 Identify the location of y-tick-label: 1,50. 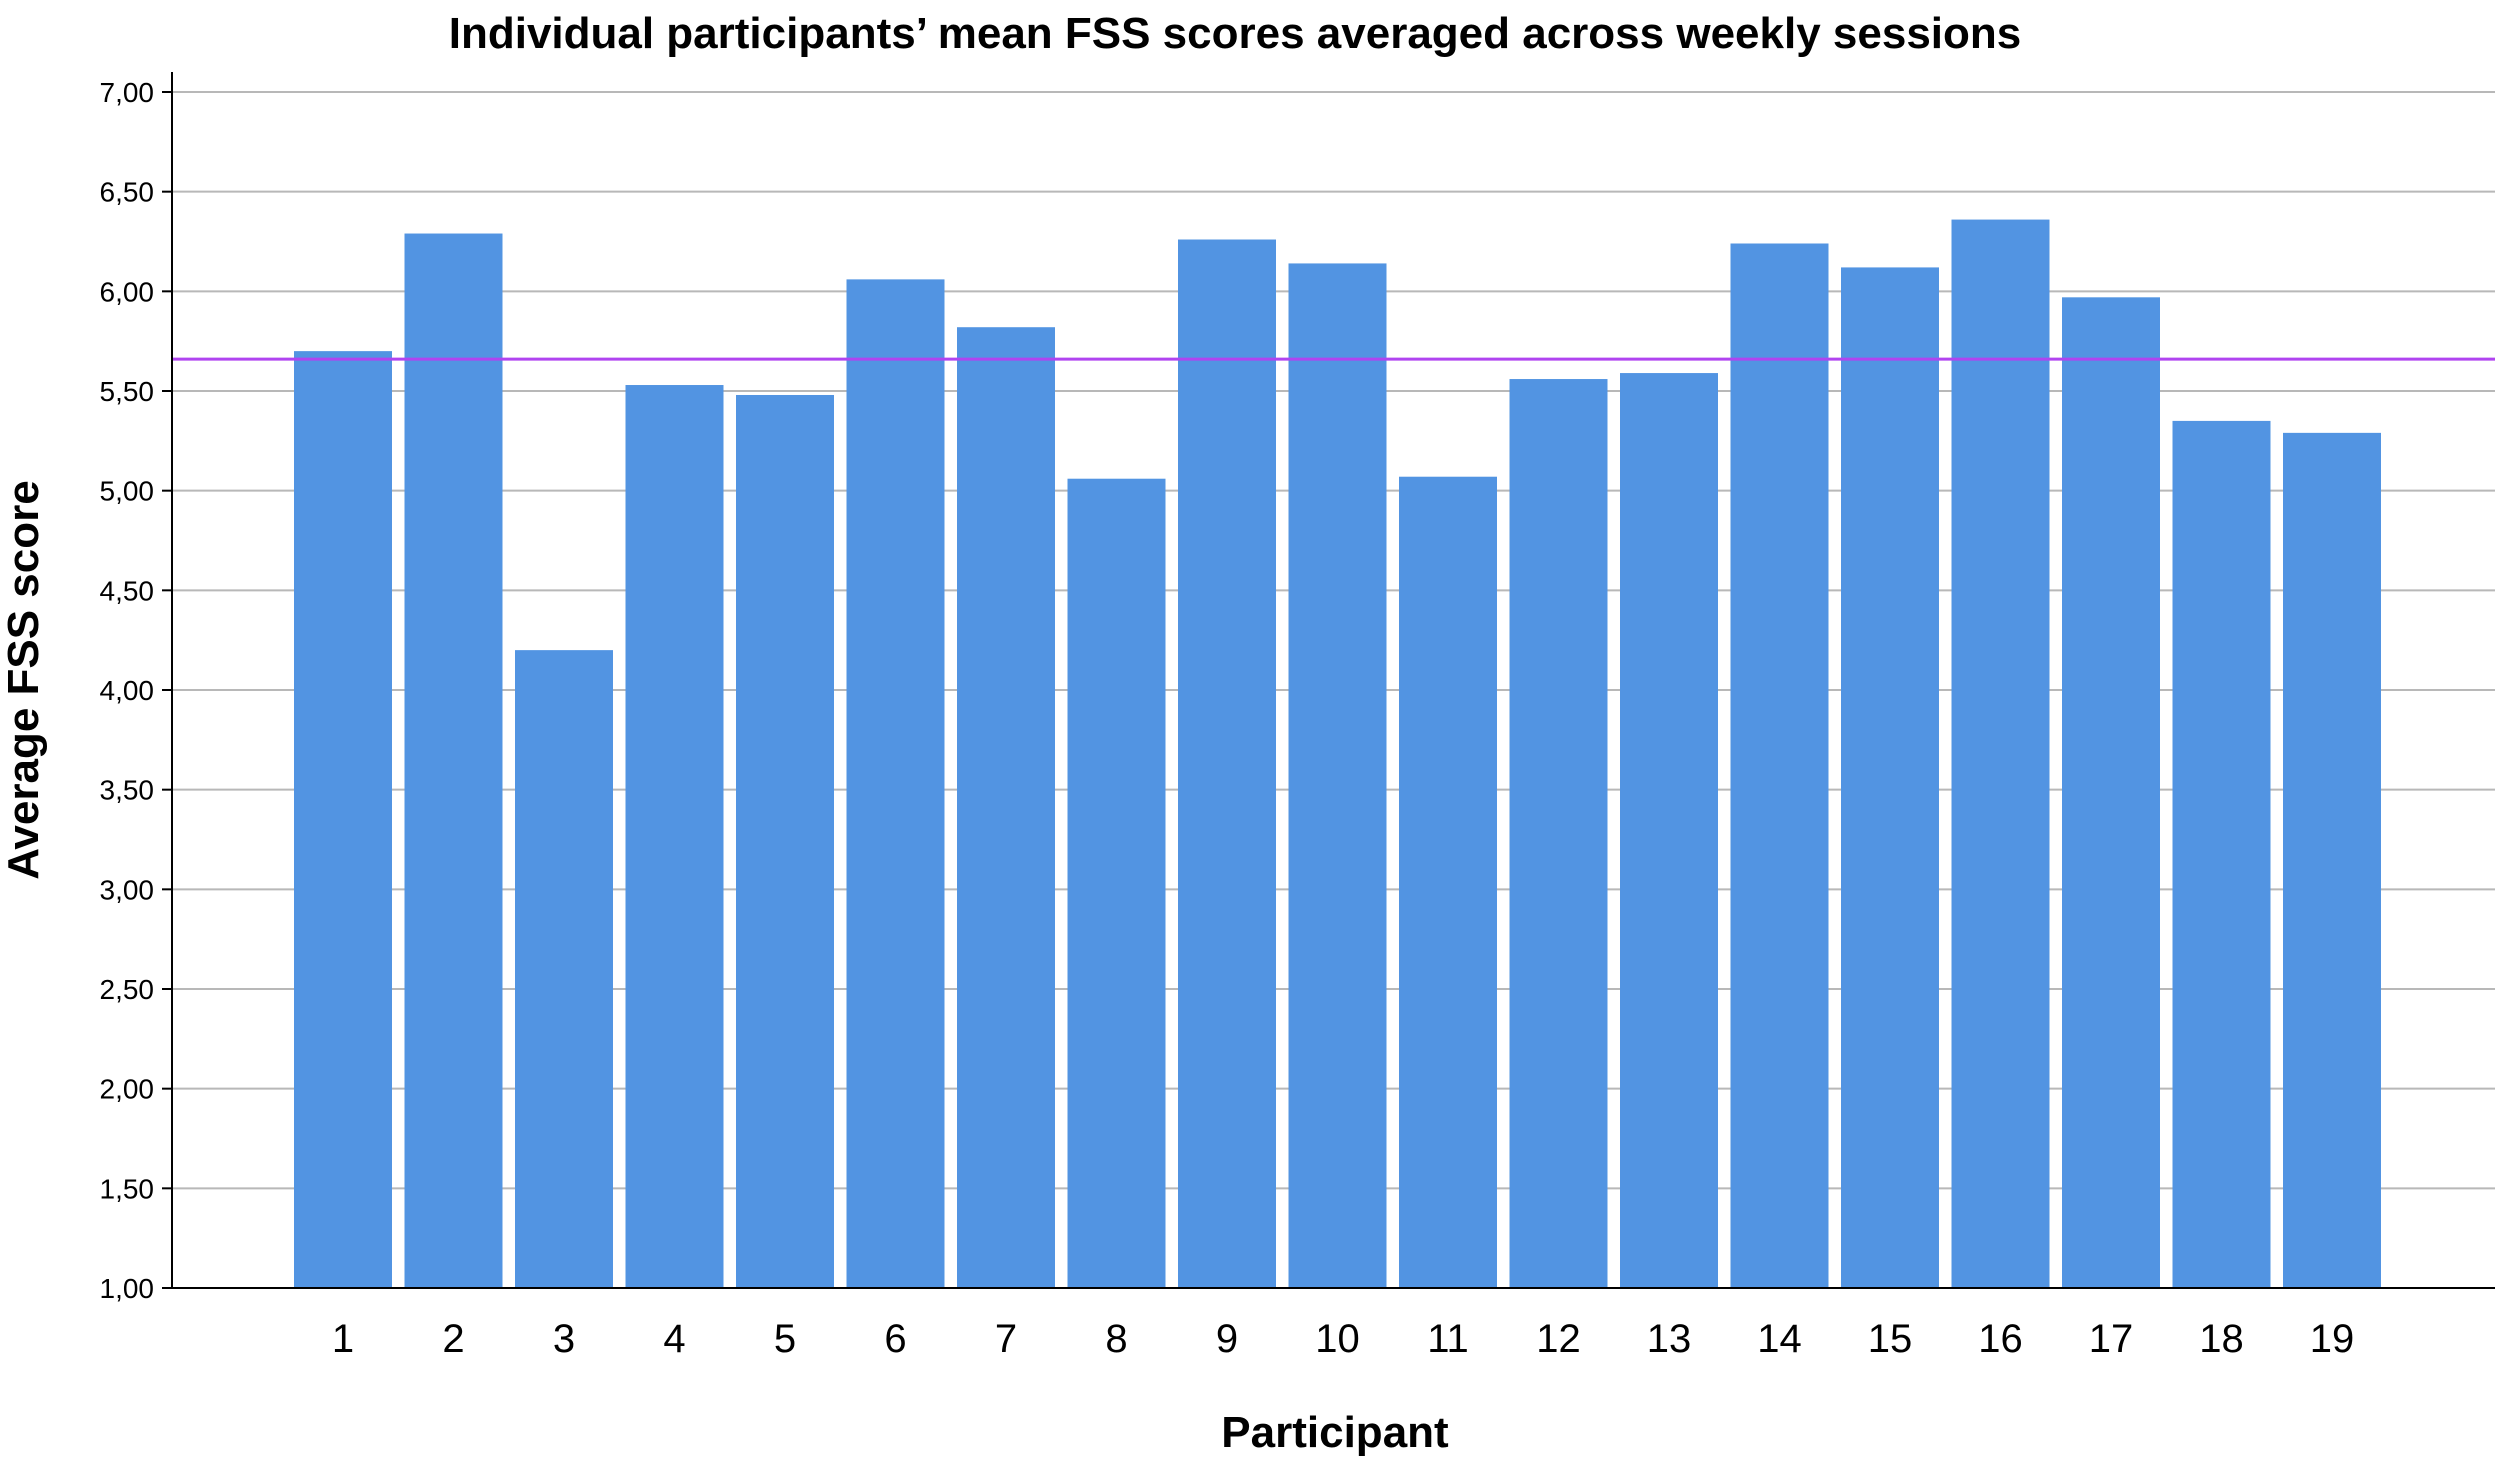
(127, 1188).